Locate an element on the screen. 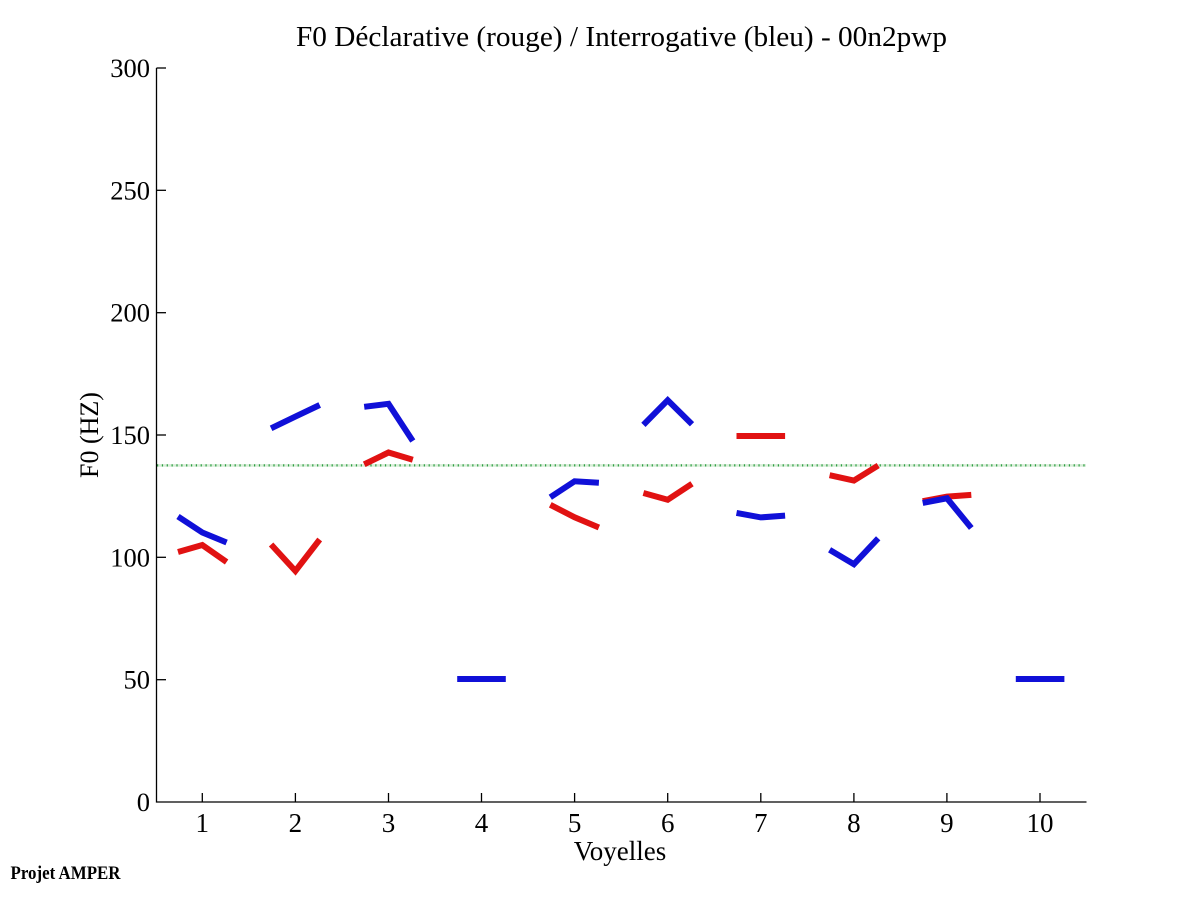 The image size is (1201, 901). svg-text: 10 is located at coordinates (1040, 823).